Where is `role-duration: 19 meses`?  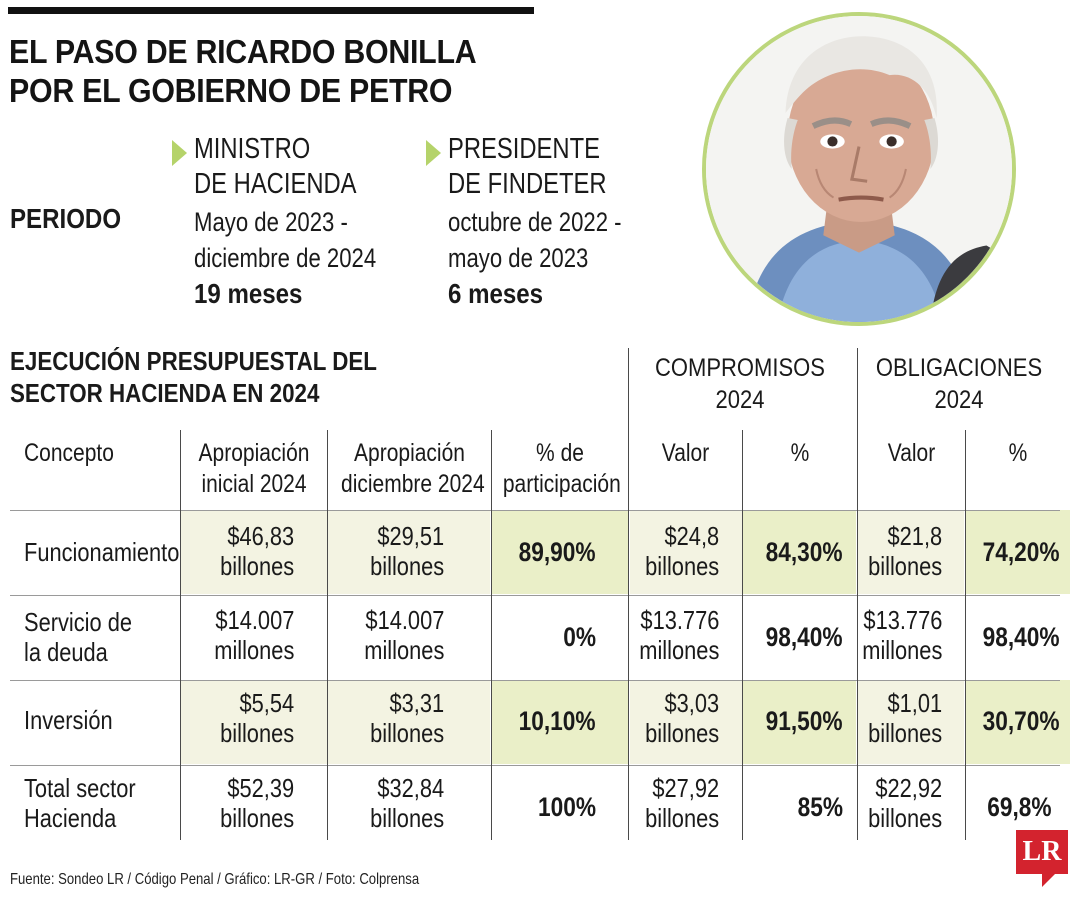 role-duration: 19 meses is located at coordinates (248, 293).